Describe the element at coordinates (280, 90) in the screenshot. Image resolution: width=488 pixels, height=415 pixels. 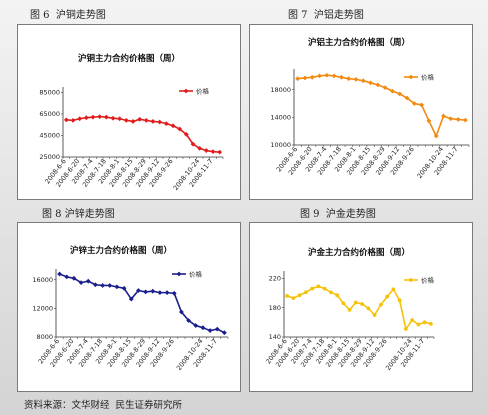
I see `y-tick-label: 18000` at that location.